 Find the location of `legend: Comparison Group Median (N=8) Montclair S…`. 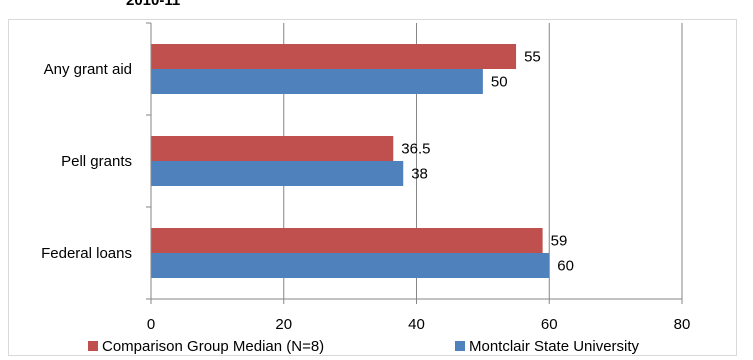

legend: Comparison Group Median (N=8) Montclair S… is located at coordinates (364, 346).